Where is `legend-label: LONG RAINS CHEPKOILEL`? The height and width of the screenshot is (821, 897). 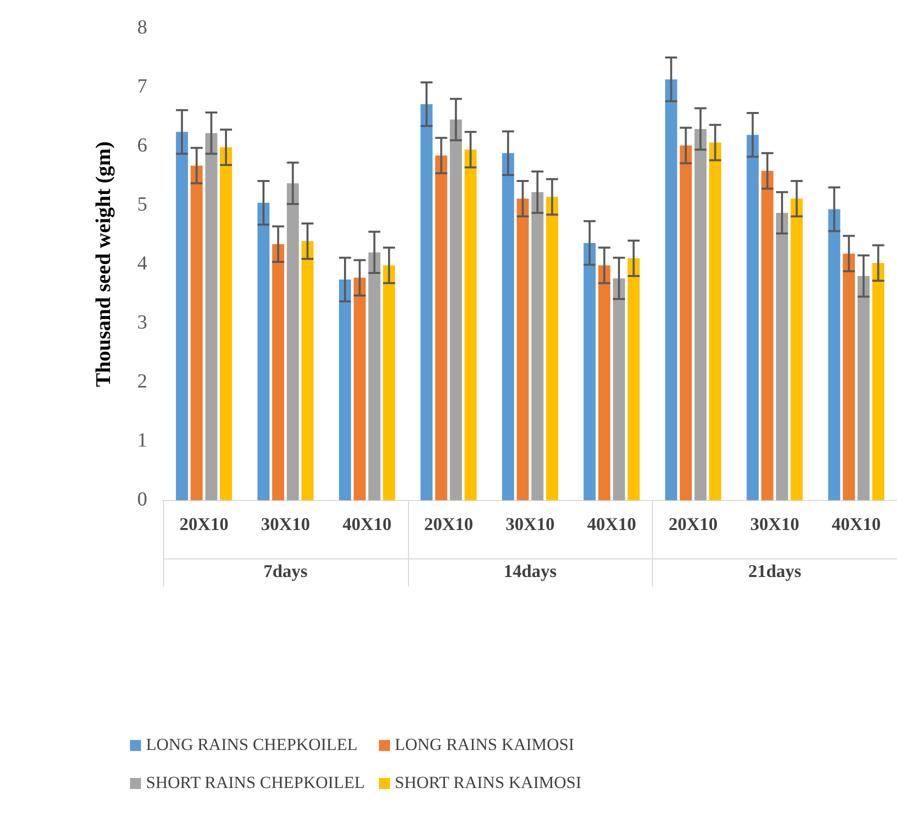 legend-label: LONG RAINS CHEPKOILEL is located at coordinates (252, 745).